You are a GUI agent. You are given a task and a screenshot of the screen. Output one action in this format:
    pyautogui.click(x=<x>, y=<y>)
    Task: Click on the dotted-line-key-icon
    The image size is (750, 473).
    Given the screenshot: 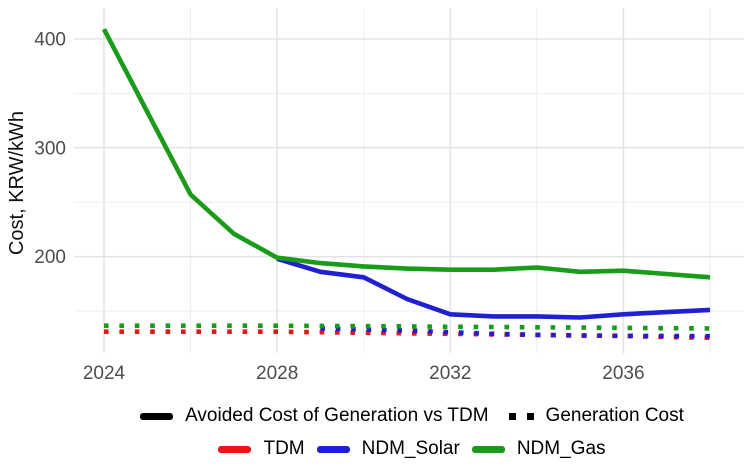 What is the action you would take?
    pyautogui.click(x=521, y=416)
    